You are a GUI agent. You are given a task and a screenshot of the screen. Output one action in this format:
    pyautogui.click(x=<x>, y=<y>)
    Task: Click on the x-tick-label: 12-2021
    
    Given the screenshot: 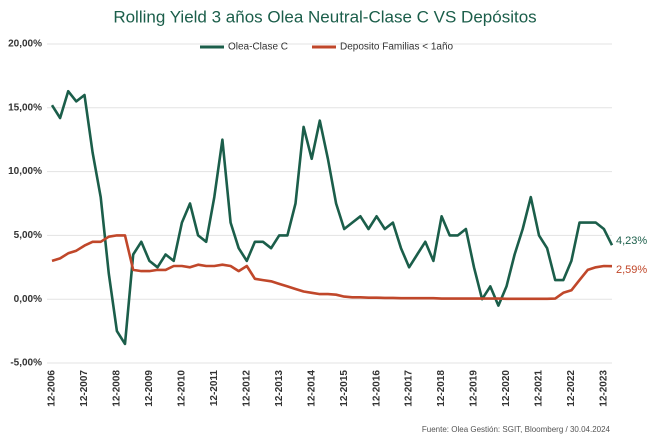 What is the action you would take?
    pyautogui.click(x=539, y=388)
    